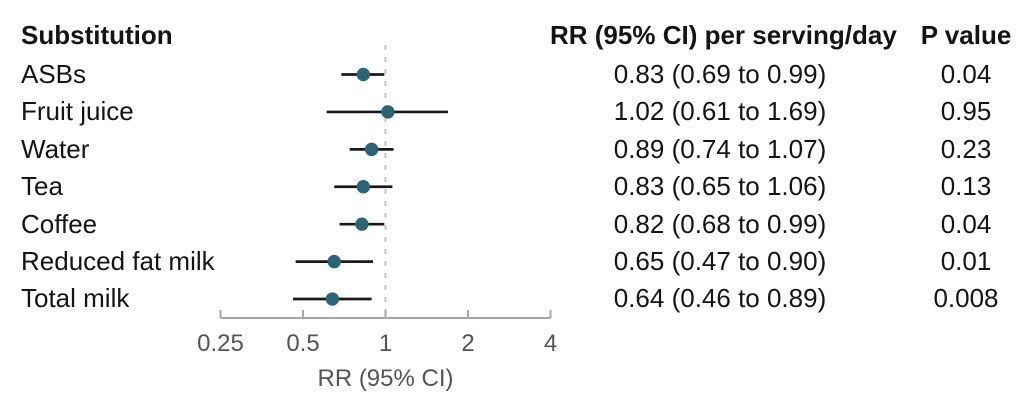 Image resolution: width=1033 pixels, height=400 pixels. I want to click on row-label: Tea, so click(42, 186).